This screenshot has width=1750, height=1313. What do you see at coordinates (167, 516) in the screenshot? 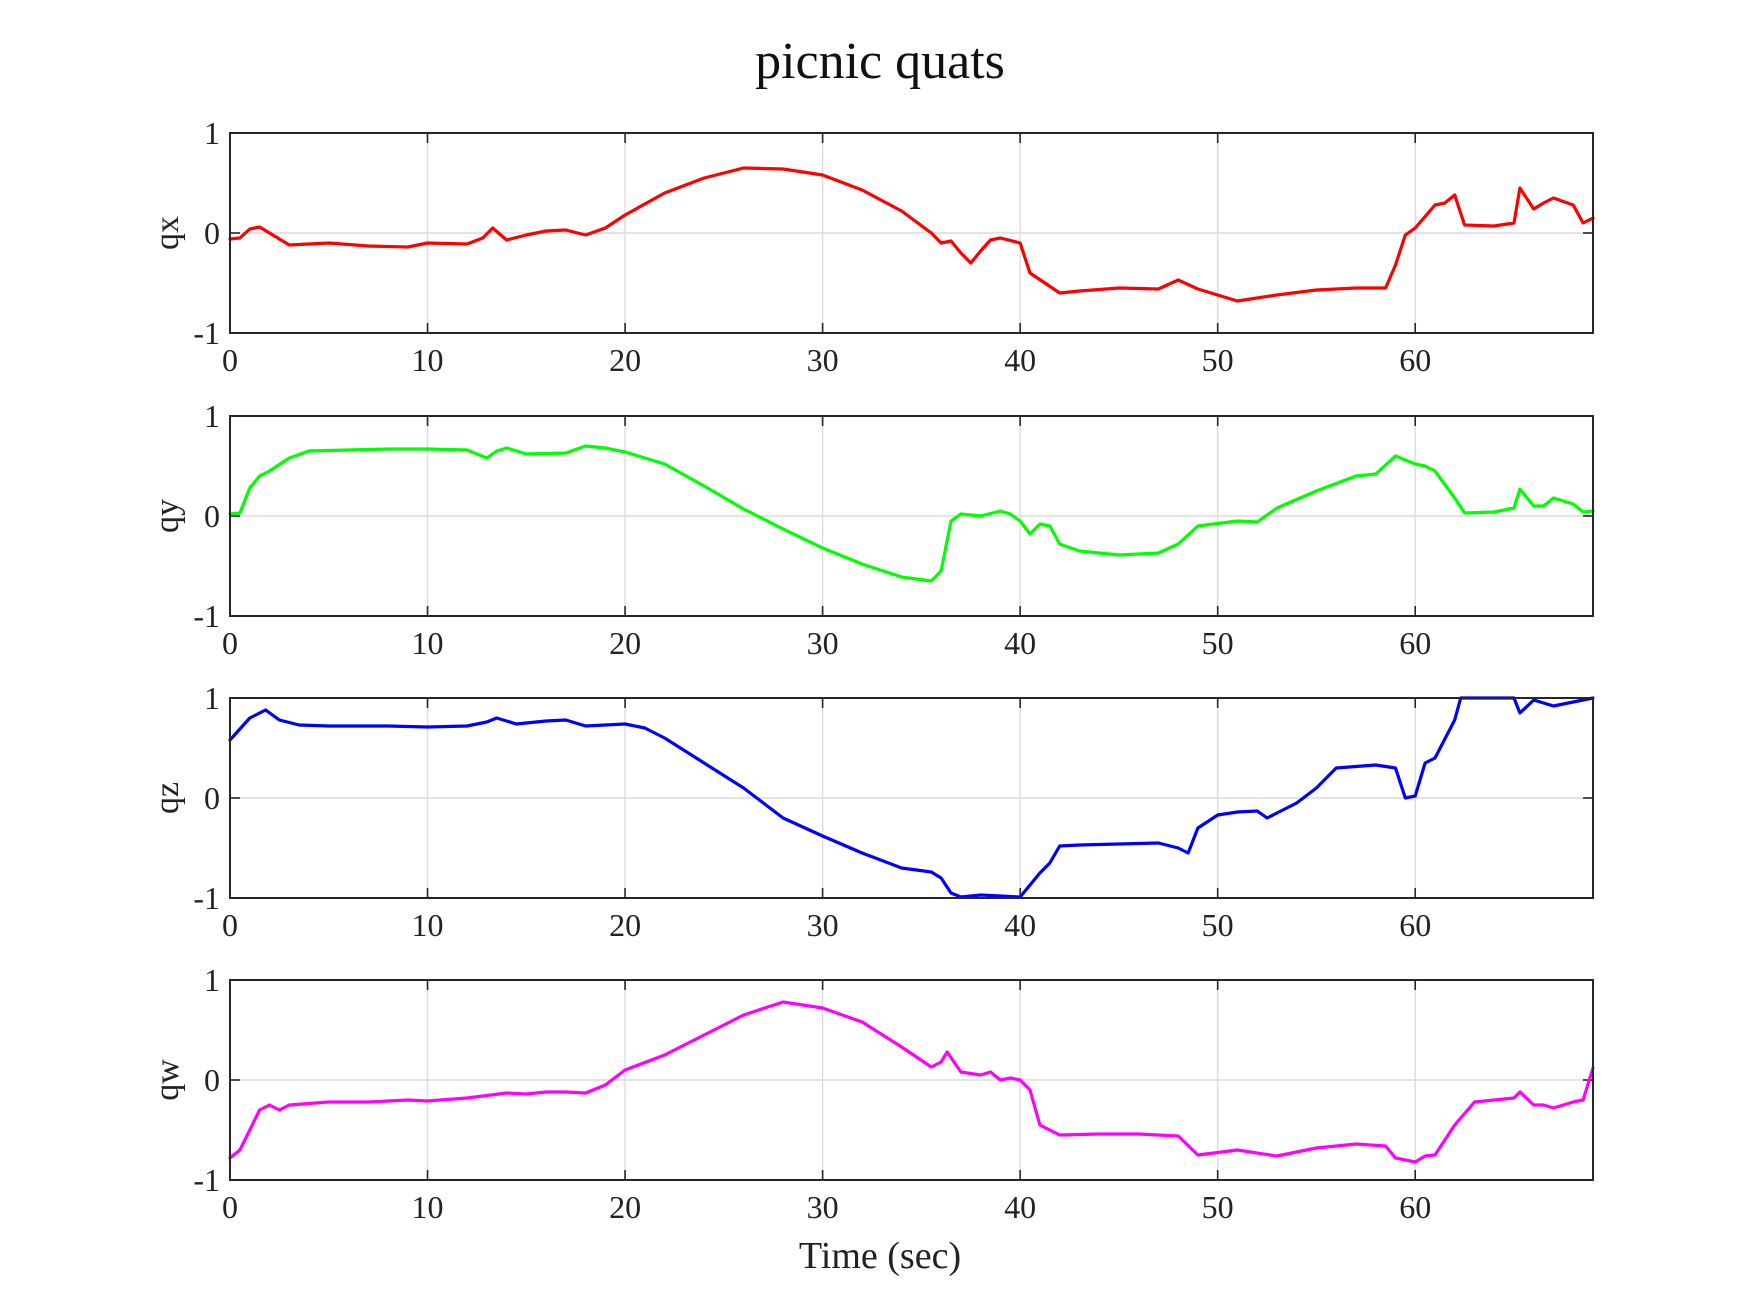
I see `y-axis-label-qy: qy` at bounding box center [167, 516].